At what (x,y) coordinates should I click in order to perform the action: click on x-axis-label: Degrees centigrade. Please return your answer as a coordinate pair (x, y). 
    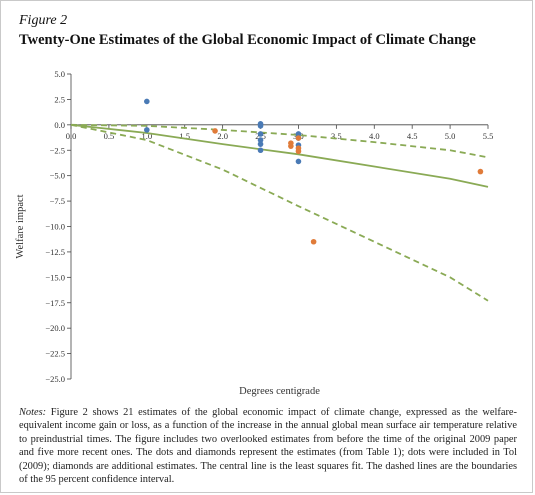
    Looking at the image, I should click on (279, 391).